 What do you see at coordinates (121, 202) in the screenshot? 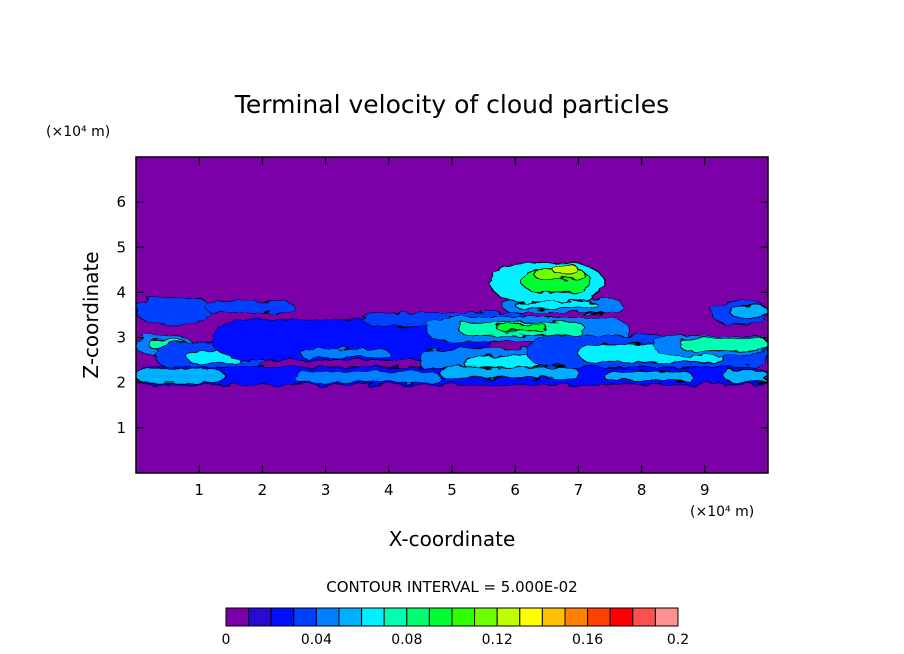
I see `y-tick-label: 6` at bounding box center [121, 202].